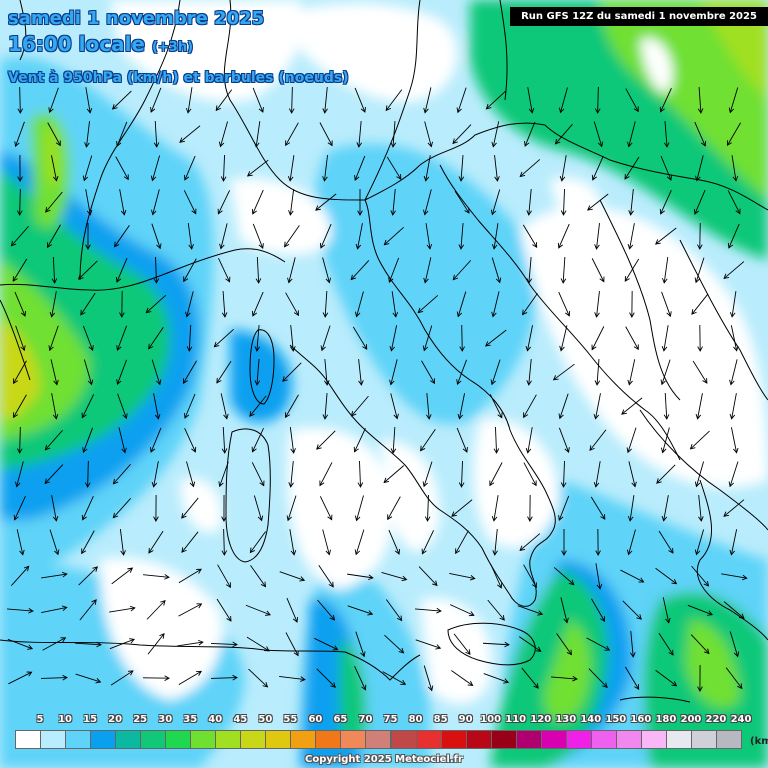 Image resolution: width=768 pixels, height=768 pixels. Describe the element at coordinates (315, 719) in the screenshot. I see `legend-tick-label: 60` at that location.